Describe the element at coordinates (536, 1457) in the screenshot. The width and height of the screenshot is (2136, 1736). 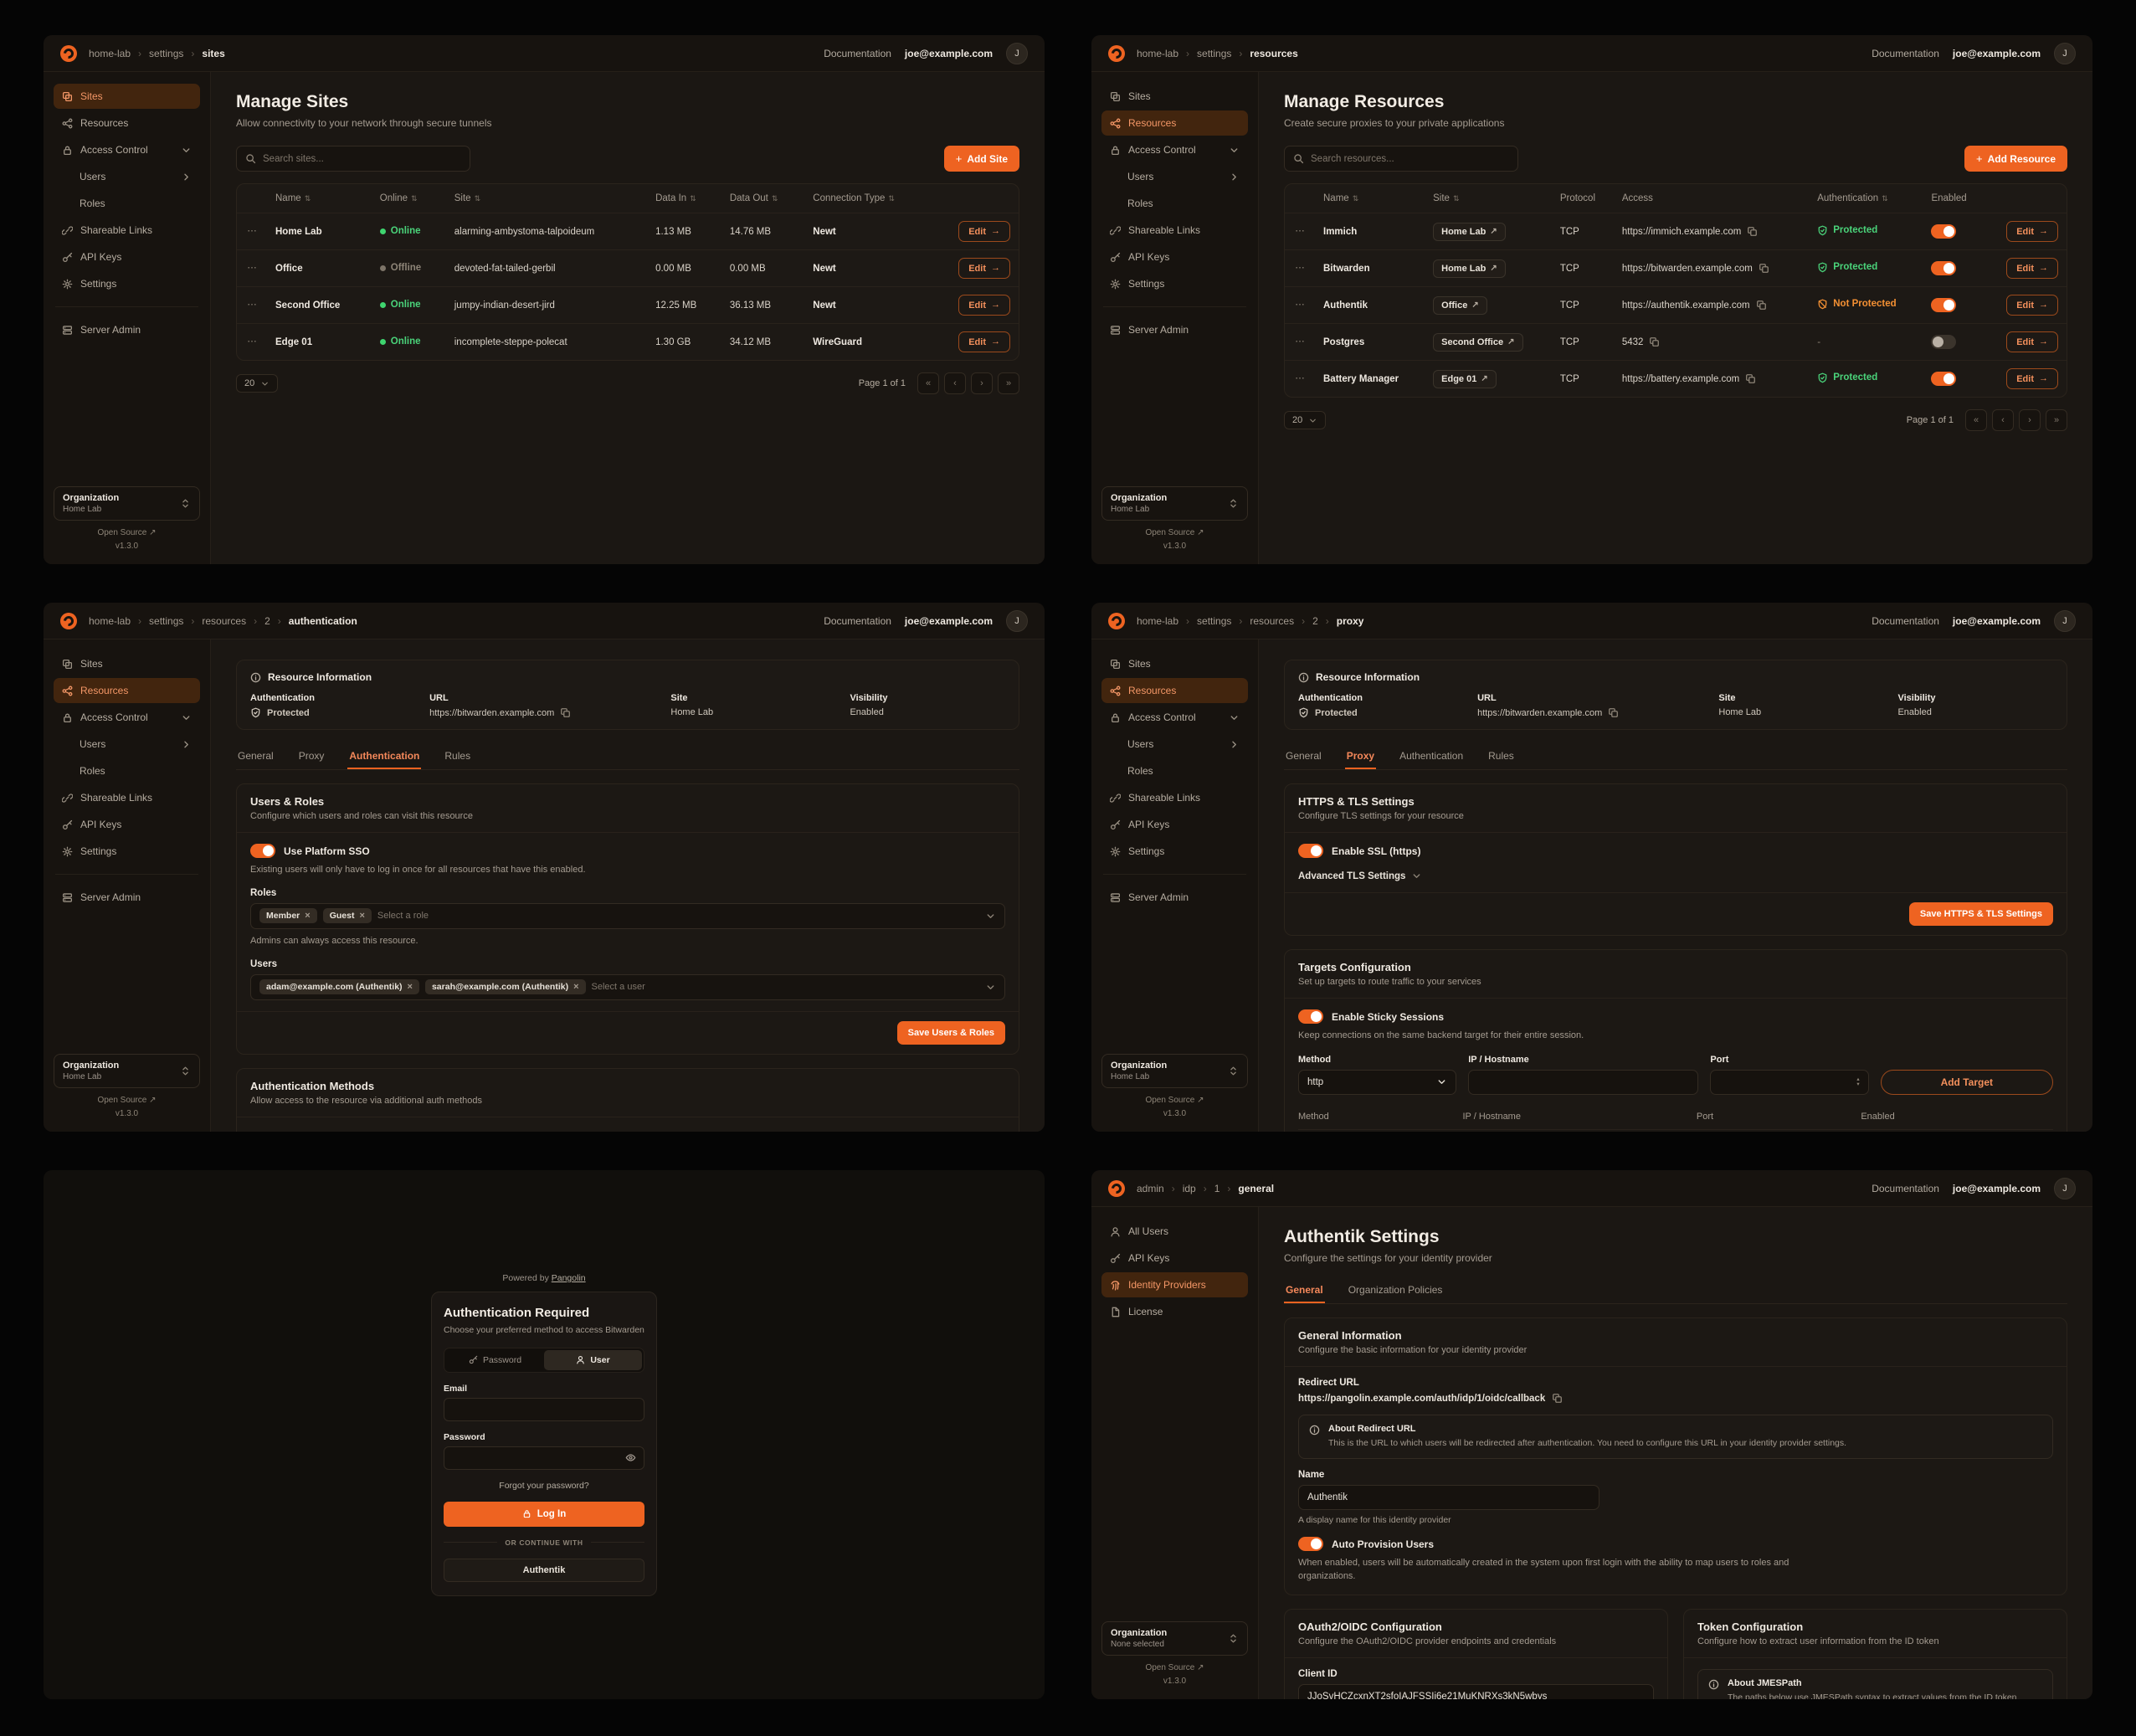
I see `password-input` at that location.